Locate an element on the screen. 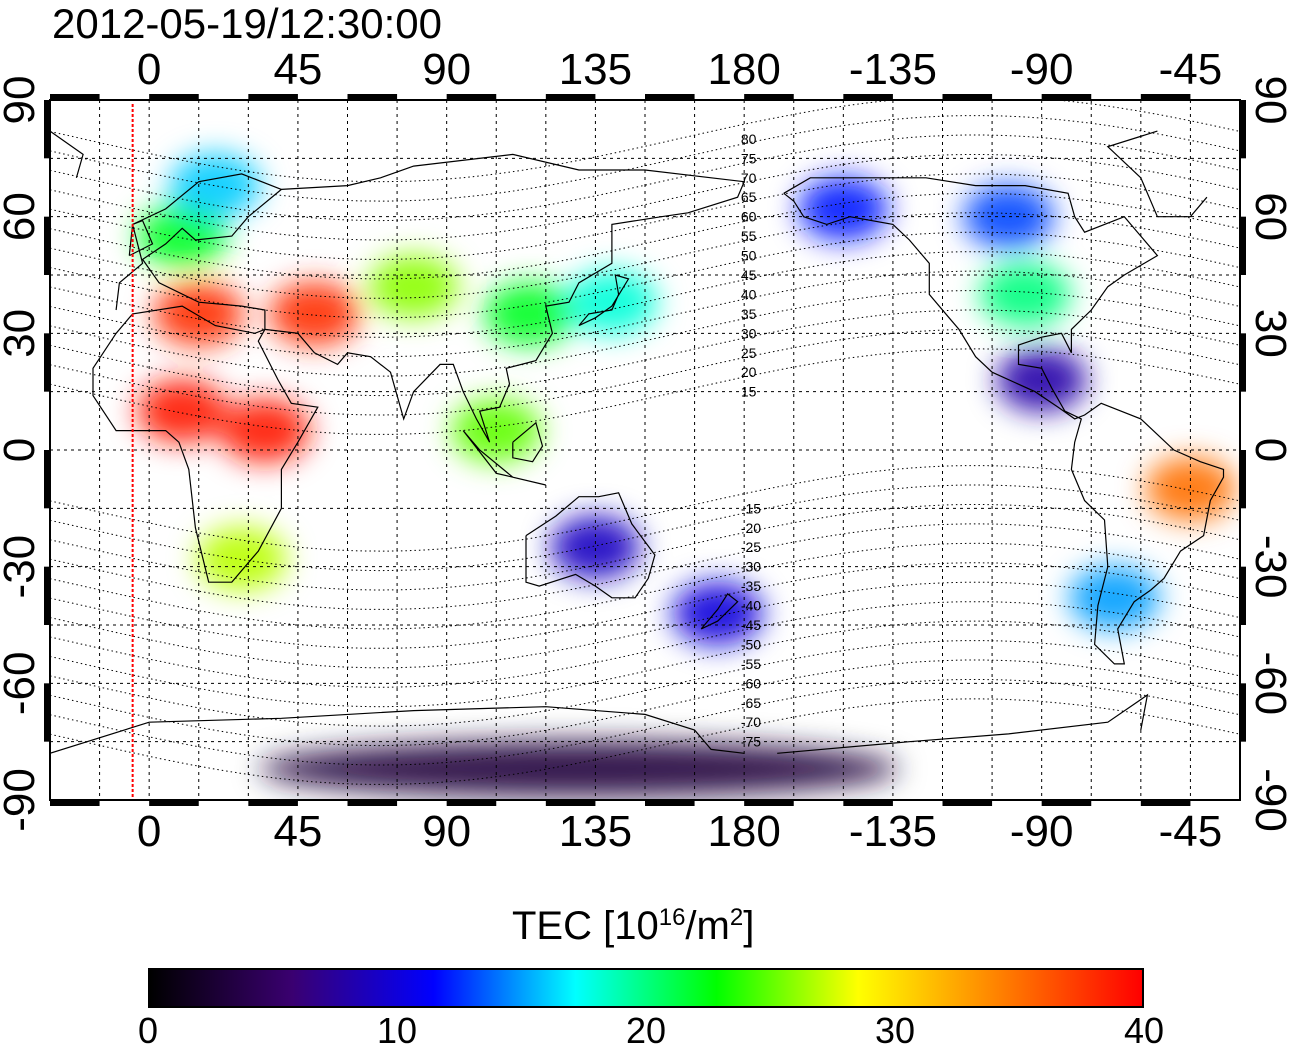  top-axis-label: -90 is located at coordinates (1042, 69).